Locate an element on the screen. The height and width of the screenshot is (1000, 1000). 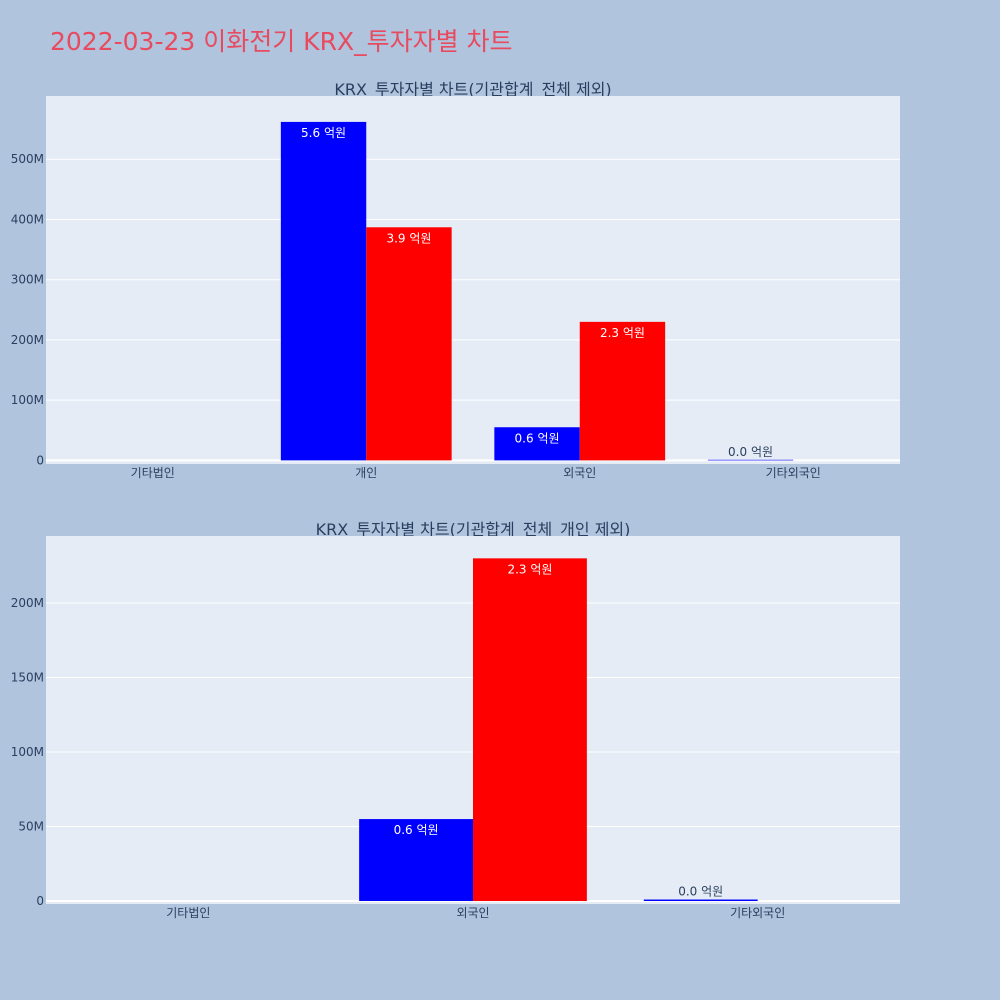
chart-title: KRX_투자자별 차트(기관합계_전체_개인 제외) is located at coordinates (473, 530).